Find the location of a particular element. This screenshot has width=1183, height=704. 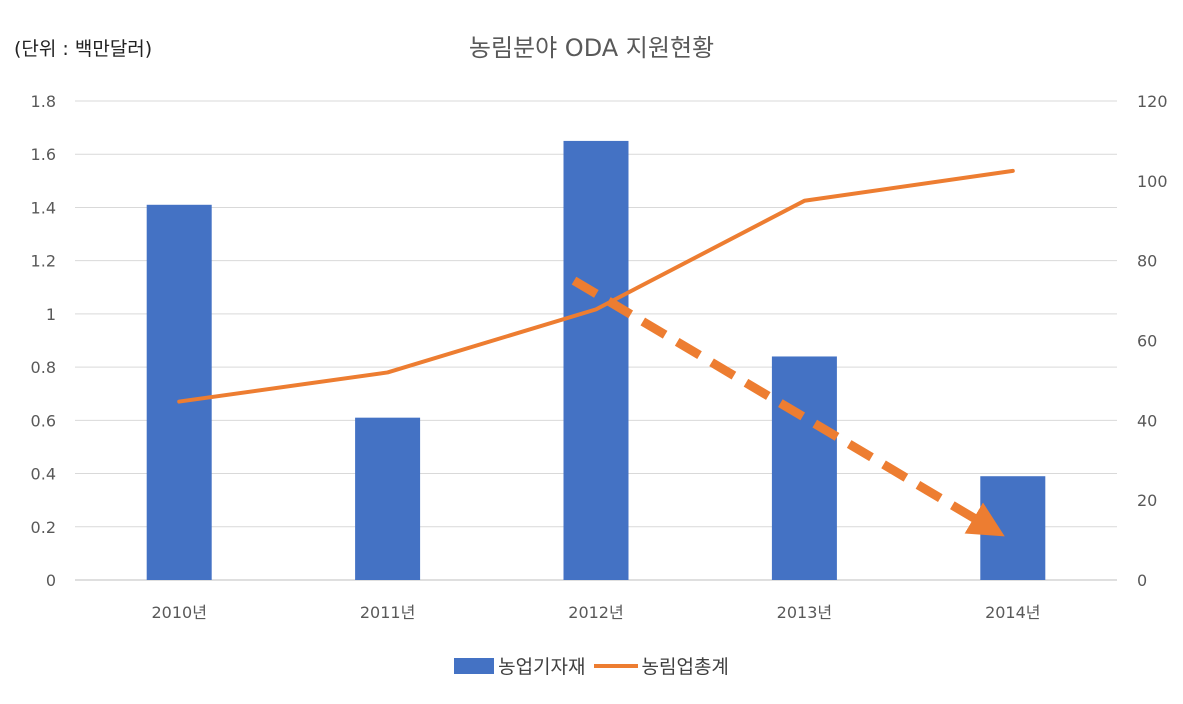

left-tick-label: 1.6 is located at coordinates (43, 154).